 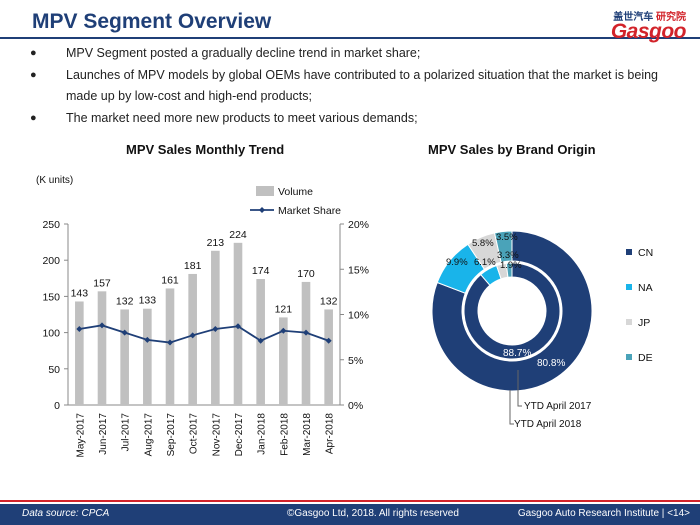 What do you see at coordinates (503, 246) in the screenshot?
I see `donut-slice-outer-de` at bounding box center [503, 246].